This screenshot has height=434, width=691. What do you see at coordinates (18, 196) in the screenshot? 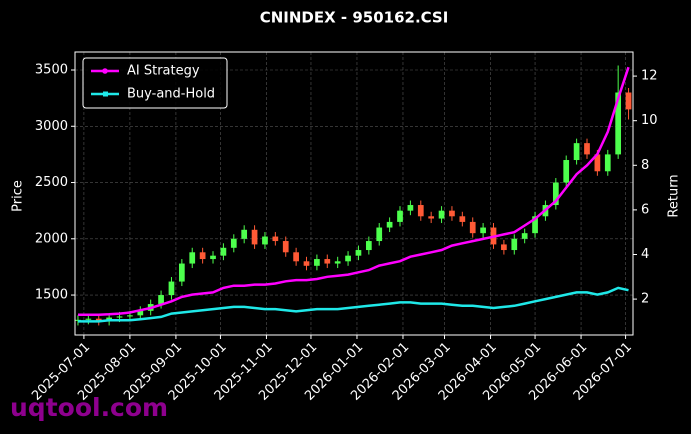
I see `y-axis-label: Price` at bounding box center [18, 196].